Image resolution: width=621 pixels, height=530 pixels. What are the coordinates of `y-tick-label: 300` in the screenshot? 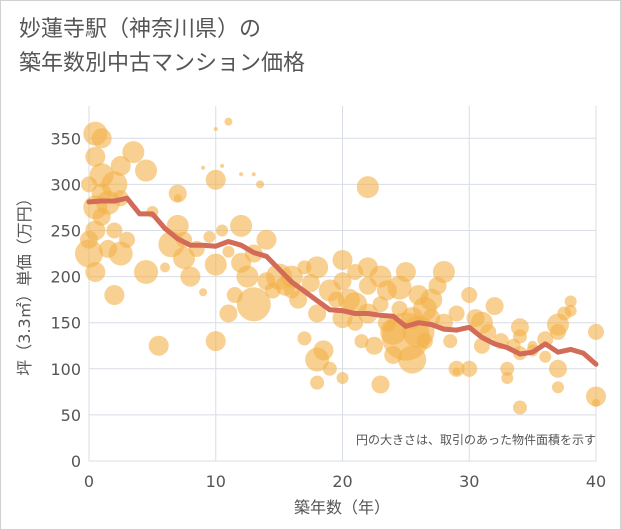 It's located at (65, 184).